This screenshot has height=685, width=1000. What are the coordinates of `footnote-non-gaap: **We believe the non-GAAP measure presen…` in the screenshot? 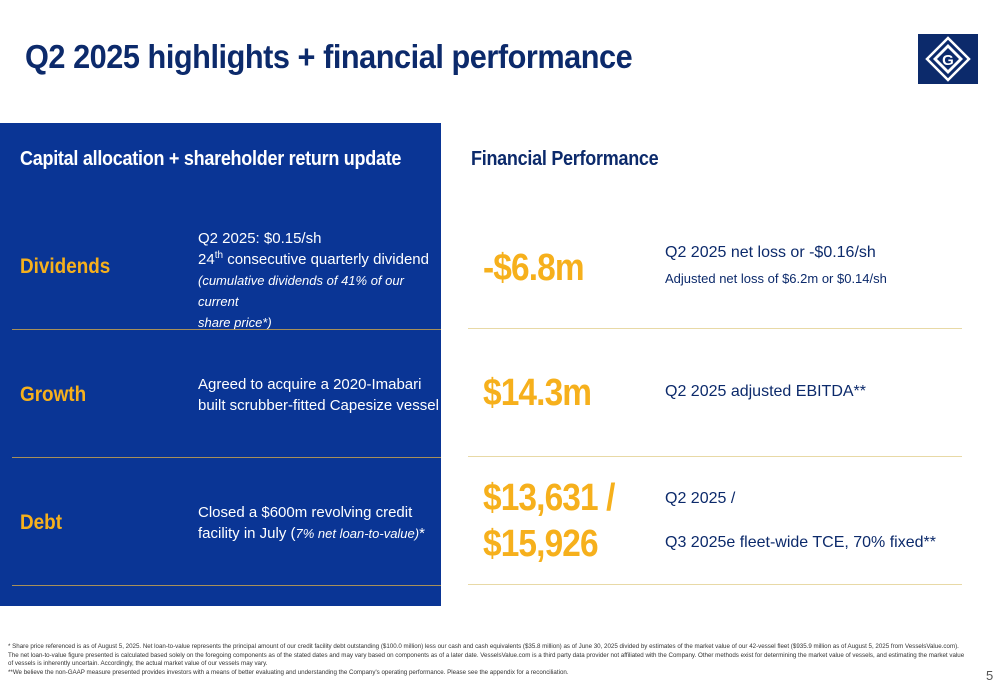 It's located at (288, 672).